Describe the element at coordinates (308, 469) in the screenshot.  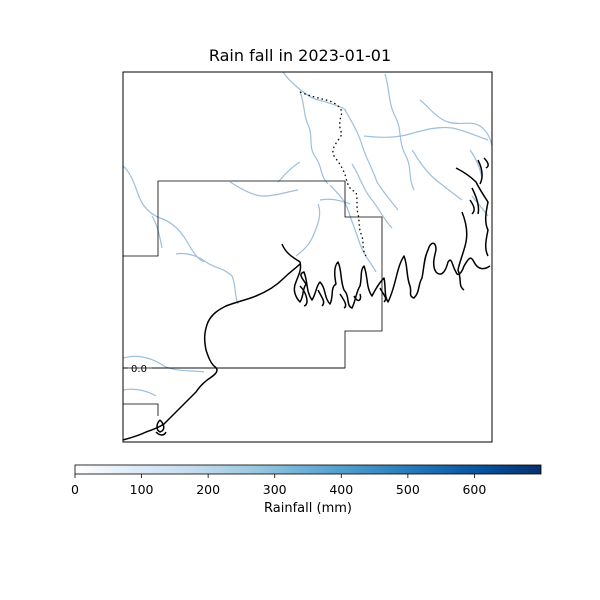
I see `colorbar` at that location.